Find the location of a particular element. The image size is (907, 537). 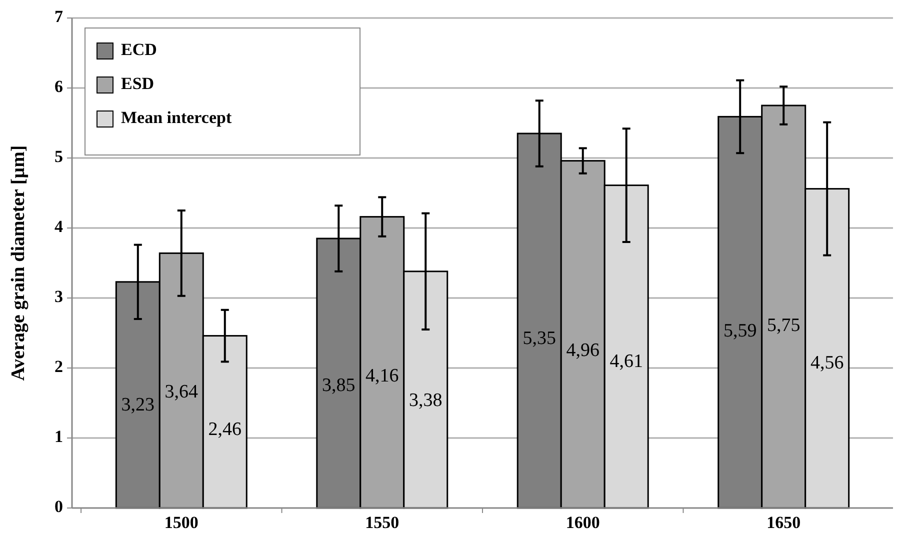

data-label: 4,16 is located at coordinates (382, 375).